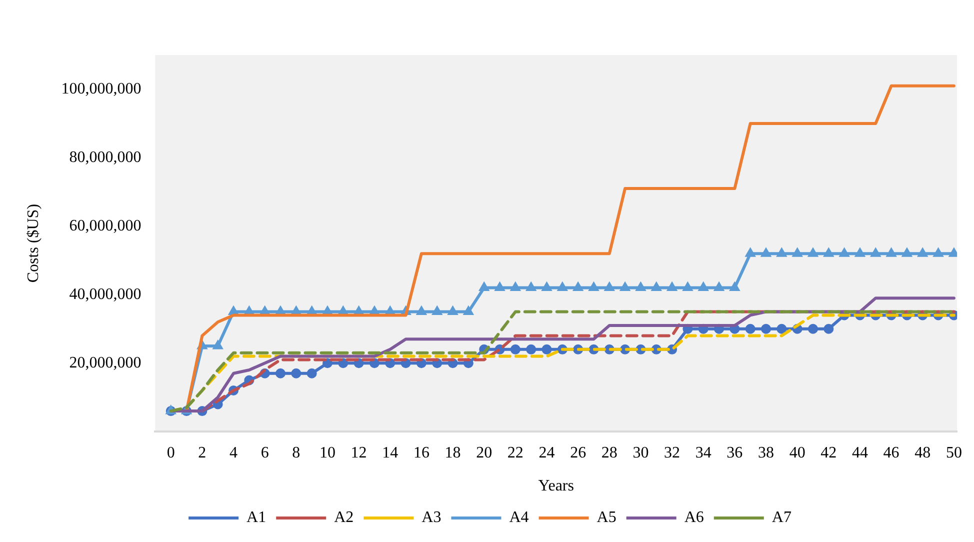  Describe the element at coordinates (105, 363) in the screenshot. I see `y-tick-label: 20,000,000` at that location.